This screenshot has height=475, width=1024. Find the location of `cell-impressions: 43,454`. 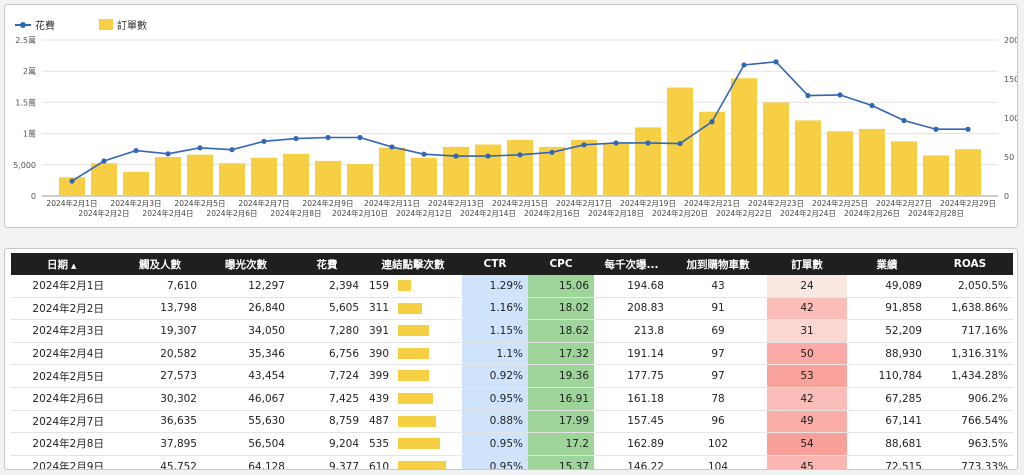

cell-impressions: 43,454 is located at coordinates (246, 376).